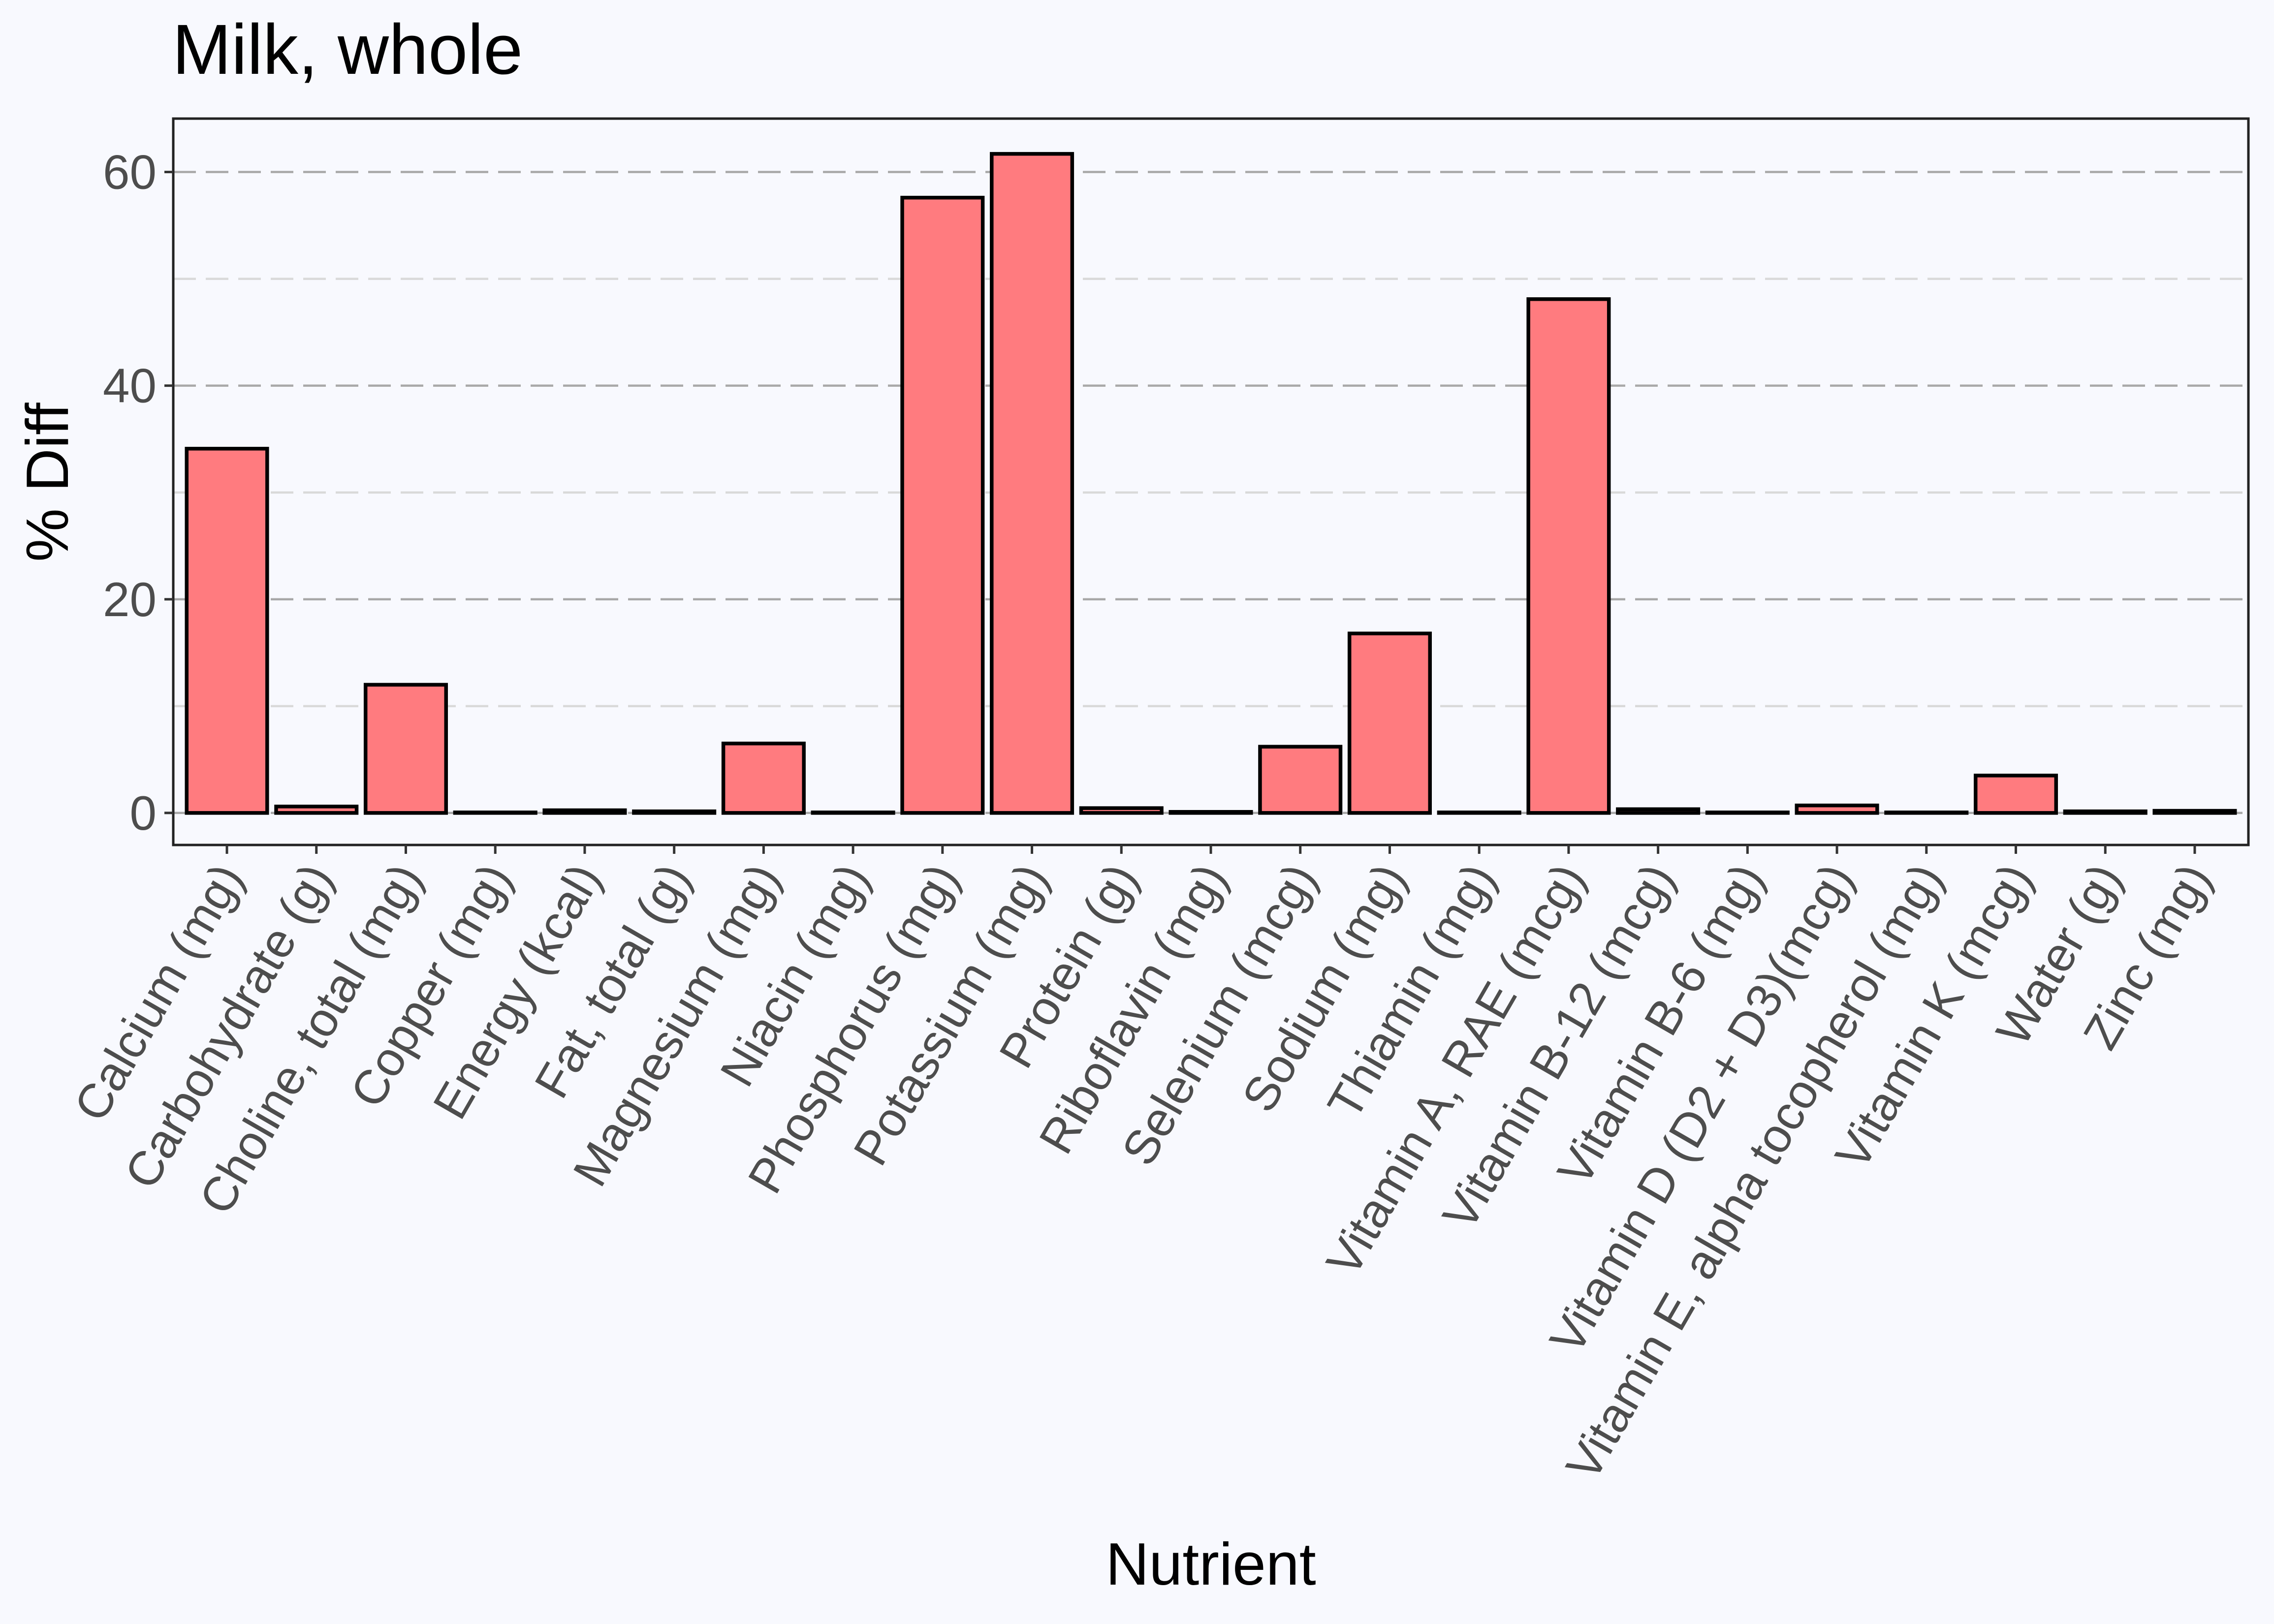 The image size is (2274, 1624). Describe the element at coordinates (143, 813) in the screenshot. I see `y-tick-label: 0` at that location.